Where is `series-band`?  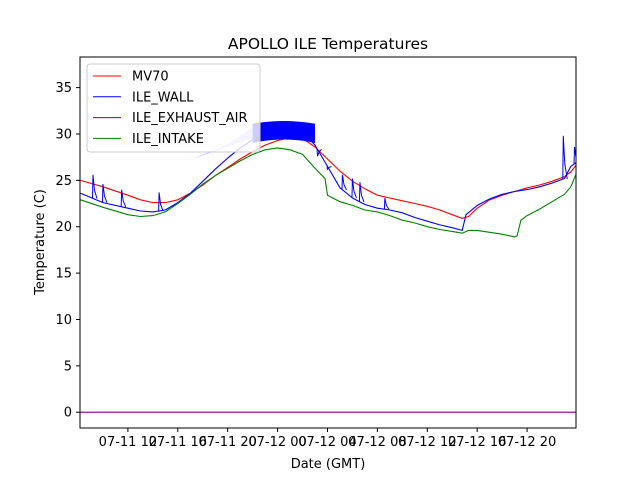
series-band is located at coordinates (284, 132).